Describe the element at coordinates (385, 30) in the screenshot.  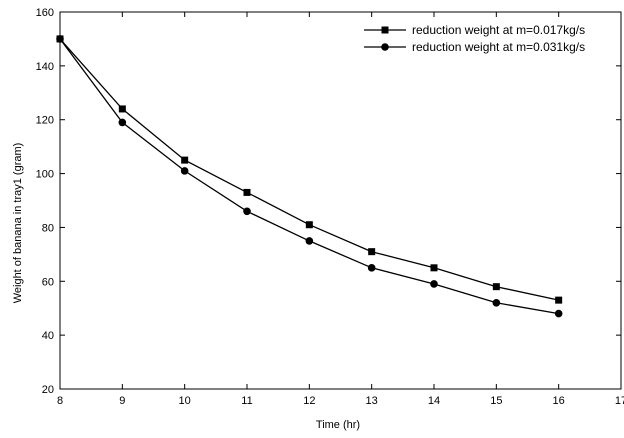
I see `legend-marker-square` at that location.